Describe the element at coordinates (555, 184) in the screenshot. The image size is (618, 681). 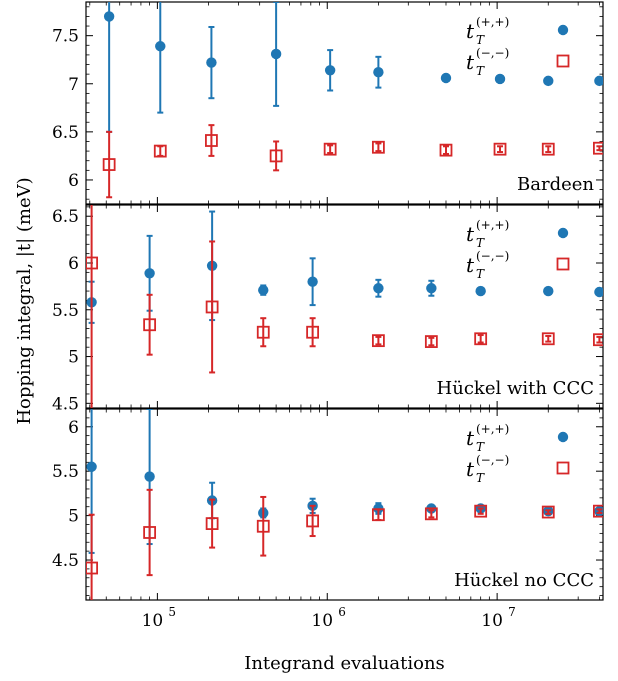
I see `panel-label: Bardeen` at that location.